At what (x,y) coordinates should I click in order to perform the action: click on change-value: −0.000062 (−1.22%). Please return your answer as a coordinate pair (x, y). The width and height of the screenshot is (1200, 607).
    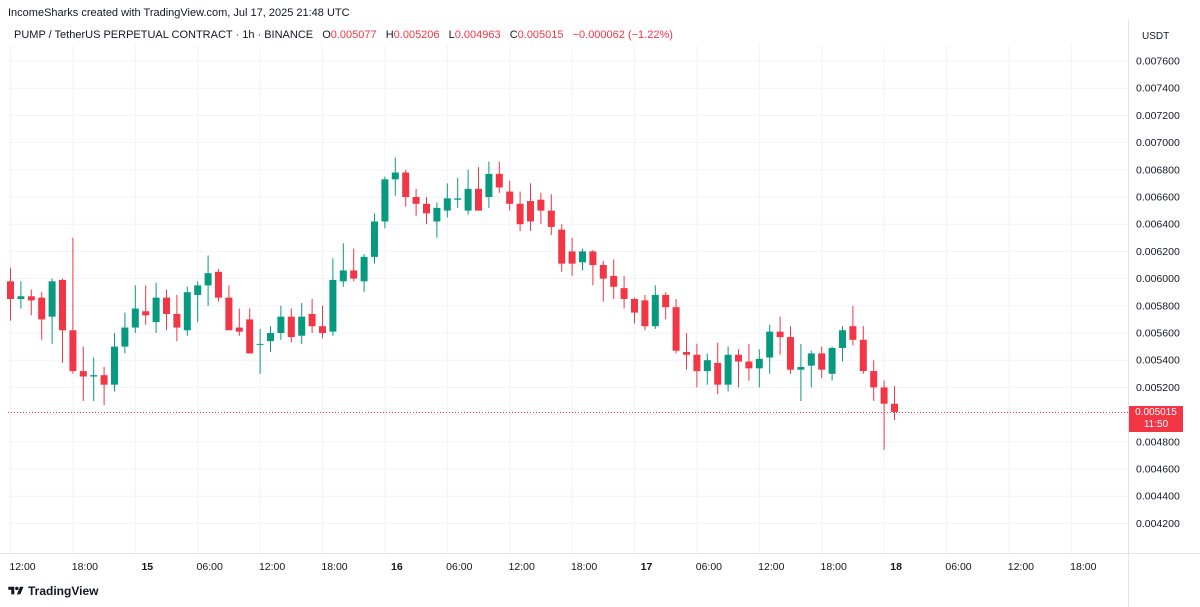
    Looking at the image, I should click on (622, 35).